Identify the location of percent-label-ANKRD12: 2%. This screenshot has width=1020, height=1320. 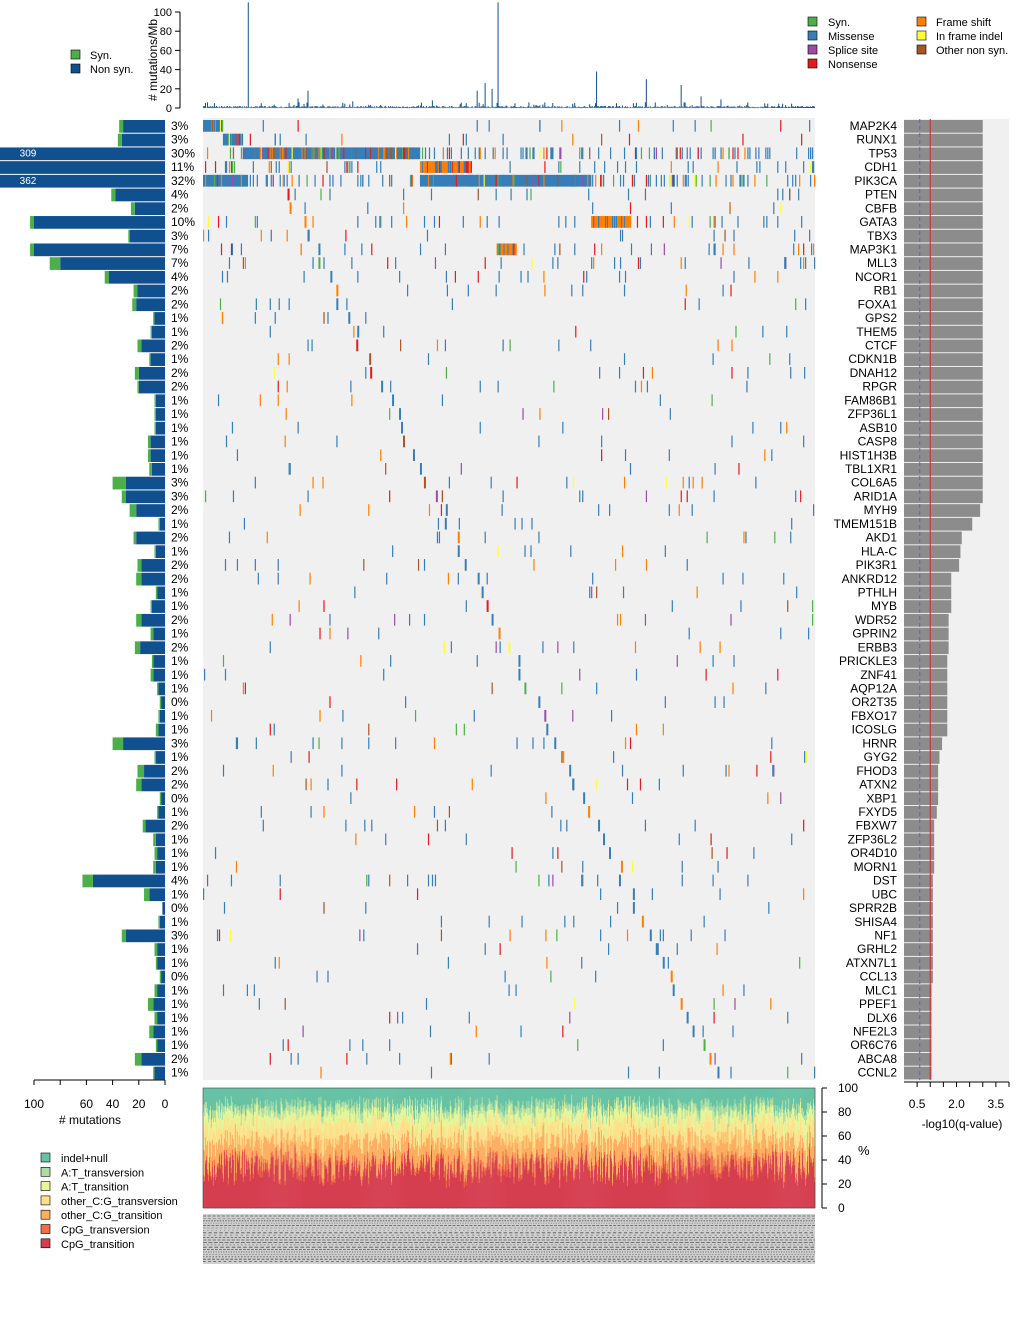
(180, 579).